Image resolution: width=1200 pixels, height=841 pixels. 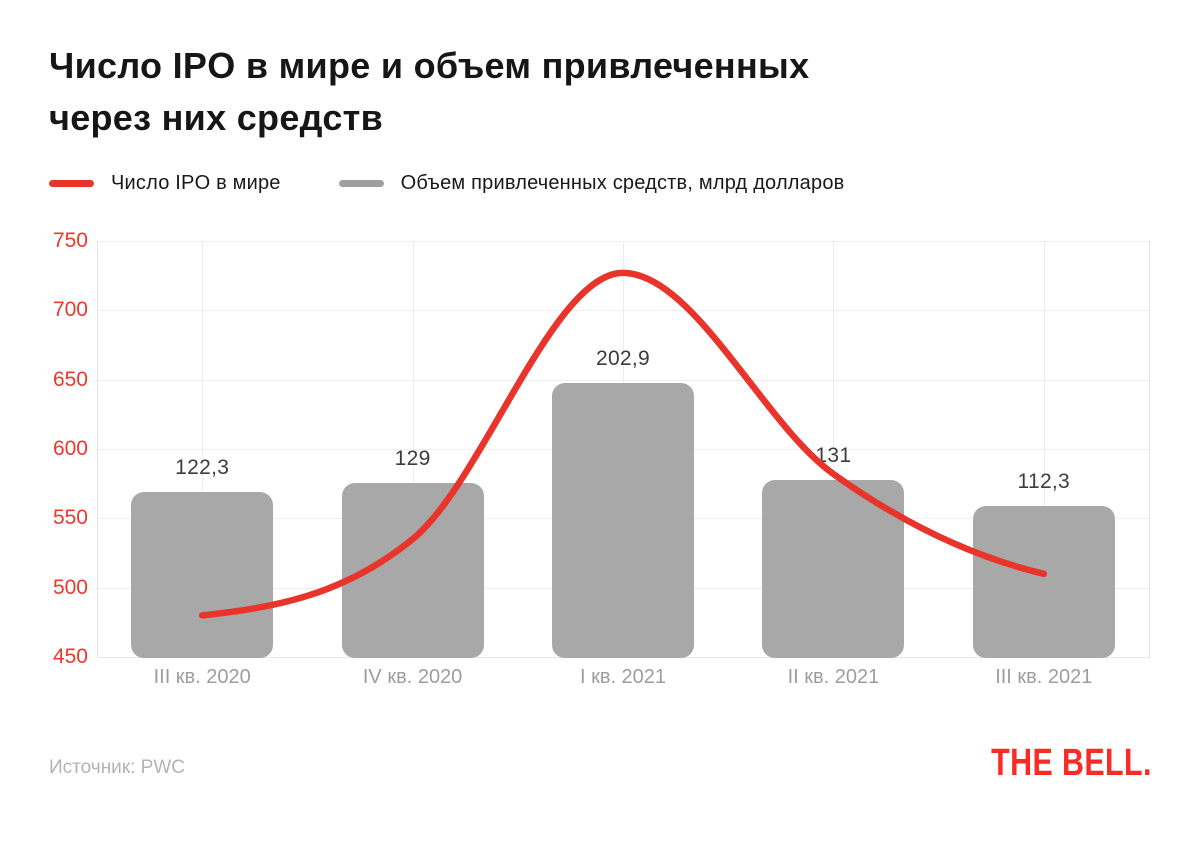 I want to click on the-bell-logo: THE BELL., so click(x=1071, y=763).